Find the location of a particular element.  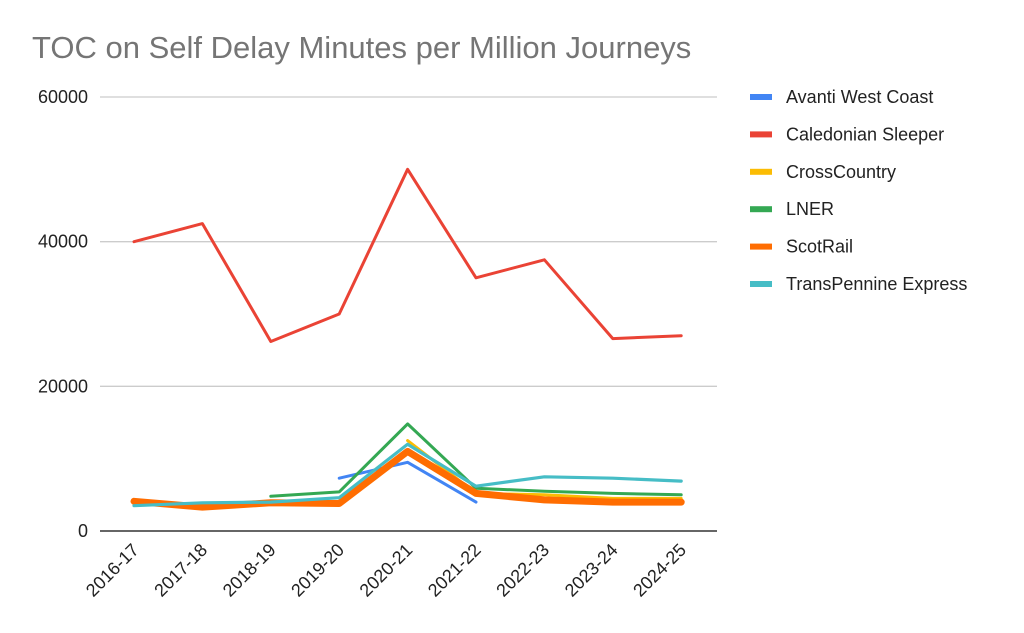

y-tick-label: 20000 is located at coordinates (63, 386).